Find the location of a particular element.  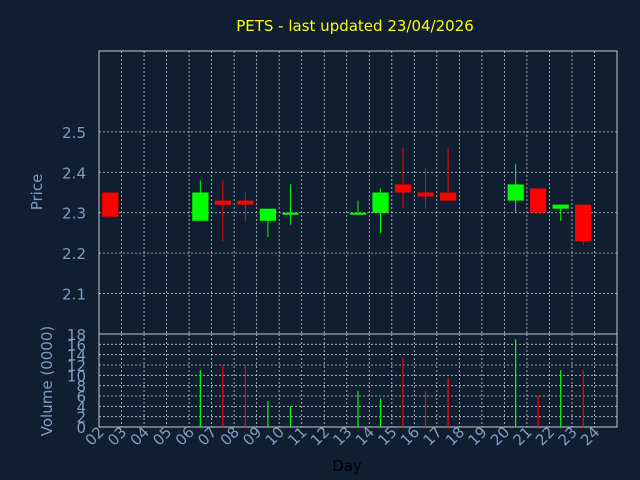

price-tick-label: 2.3 is located at coordinates (74, 214).